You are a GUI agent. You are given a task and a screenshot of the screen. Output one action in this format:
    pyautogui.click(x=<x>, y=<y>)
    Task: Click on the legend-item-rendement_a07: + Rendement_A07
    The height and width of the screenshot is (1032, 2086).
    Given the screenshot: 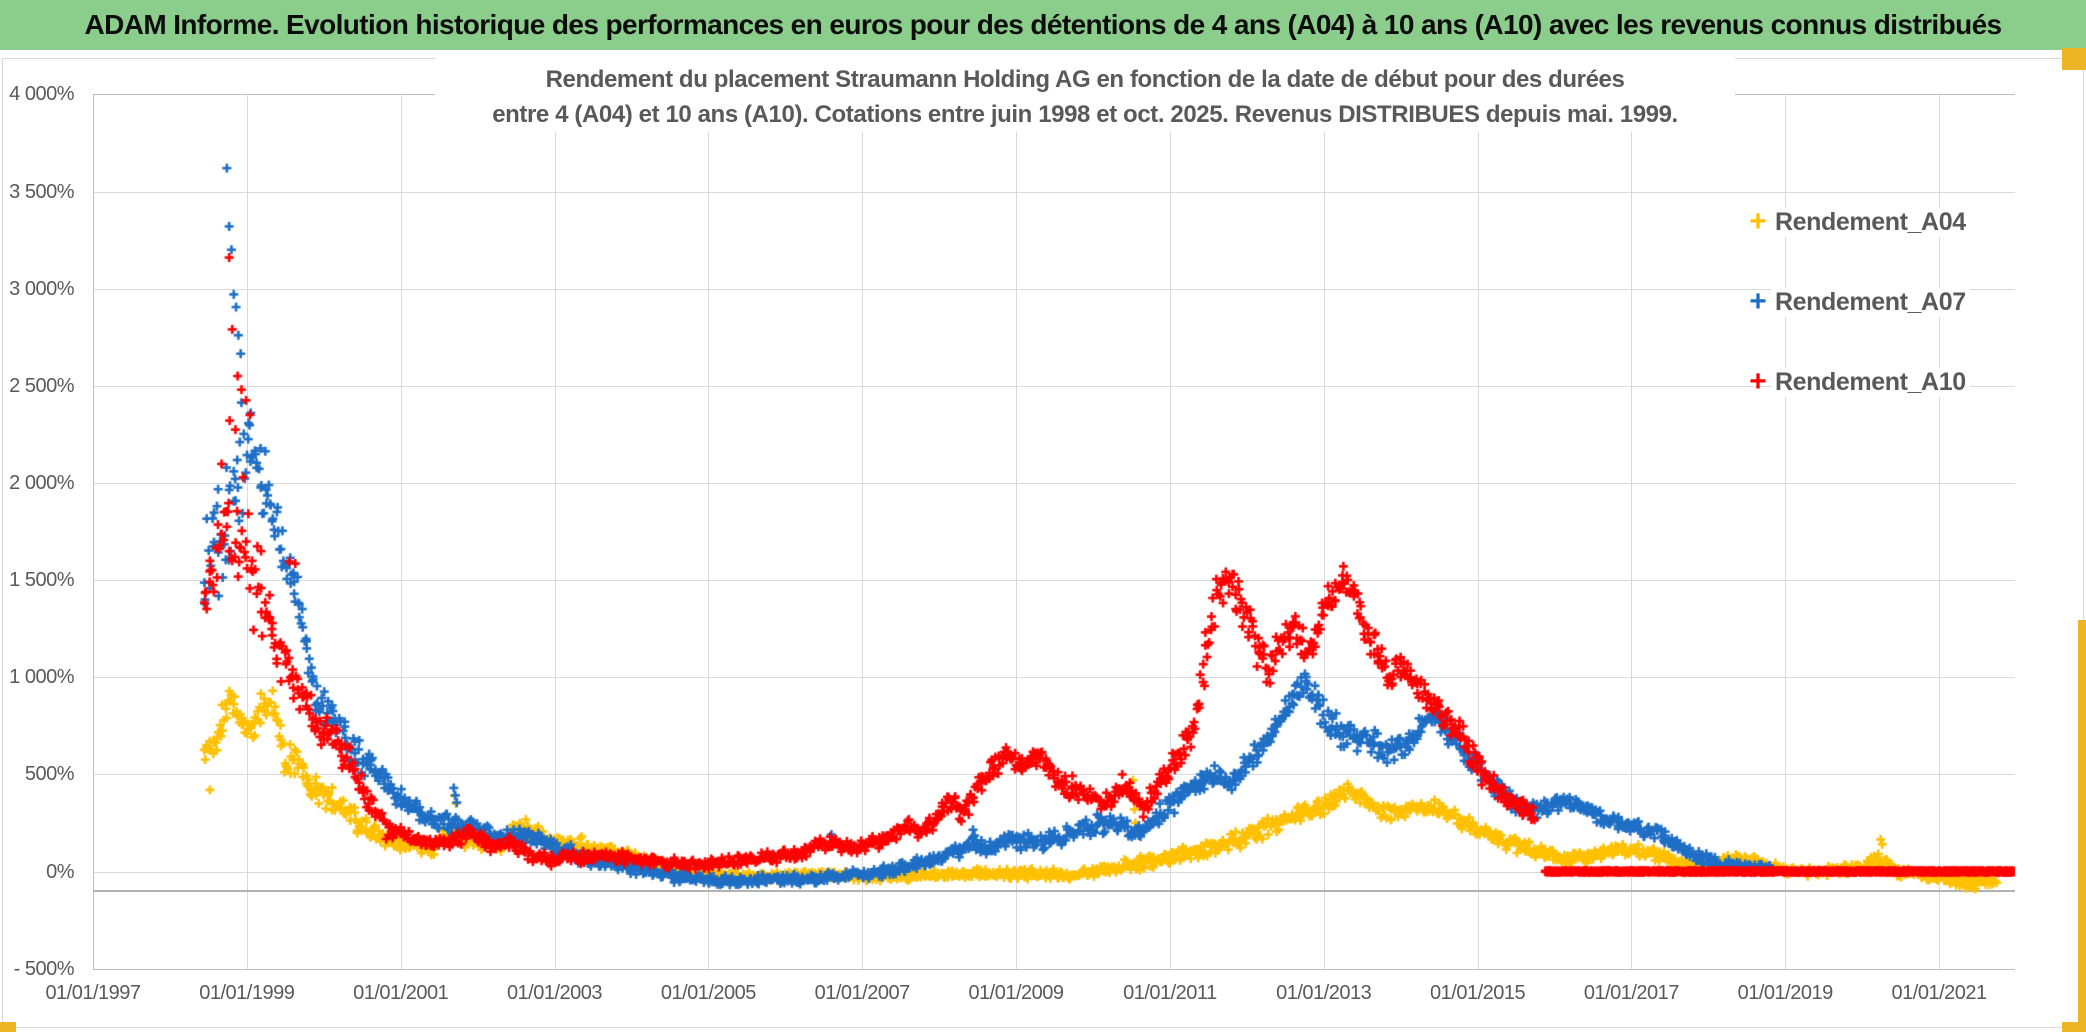 What is the action you would take?
    pyautogui.click(x=1857, y=302)
    